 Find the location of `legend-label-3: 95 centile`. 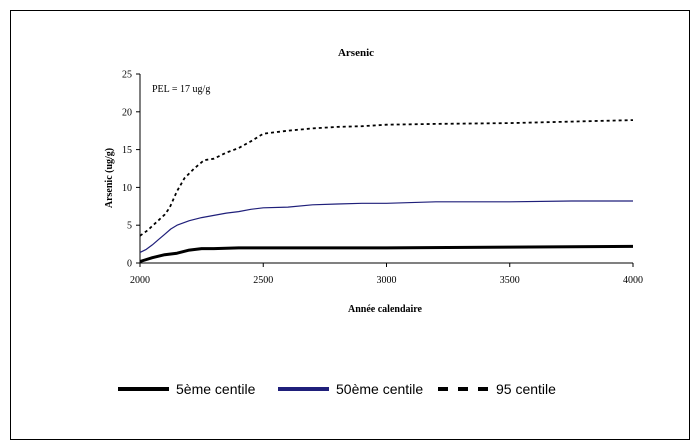

legend-label-3: 95 centile is located at coordinates (526, 389).